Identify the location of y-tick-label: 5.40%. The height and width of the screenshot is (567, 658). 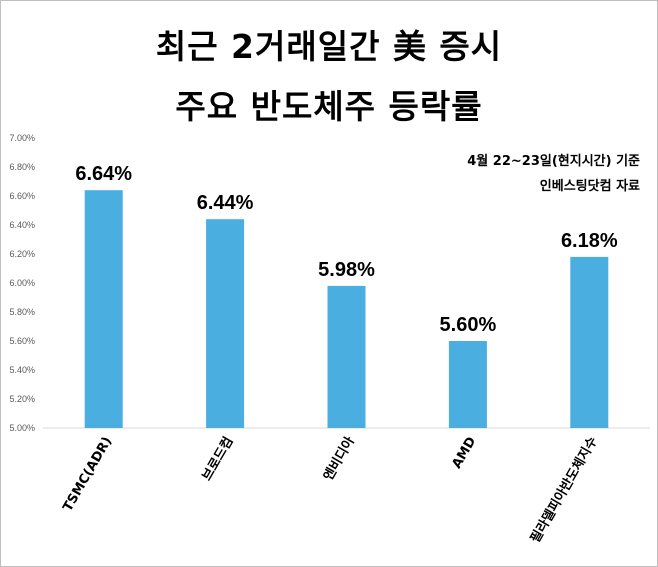
(22, 370).